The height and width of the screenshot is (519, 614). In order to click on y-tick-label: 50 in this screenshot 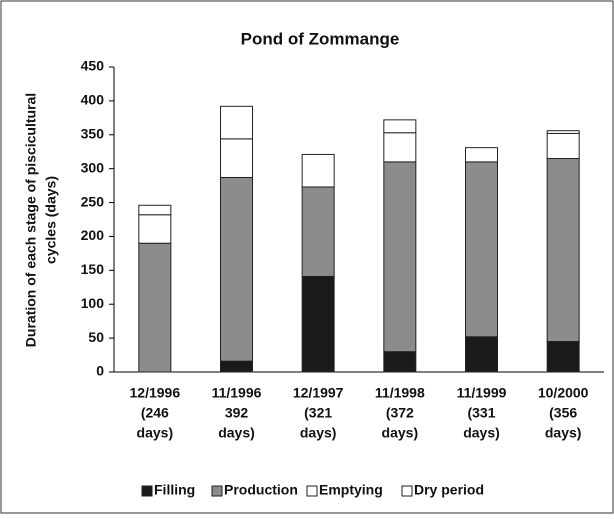, I will do `click(96, 337)`.